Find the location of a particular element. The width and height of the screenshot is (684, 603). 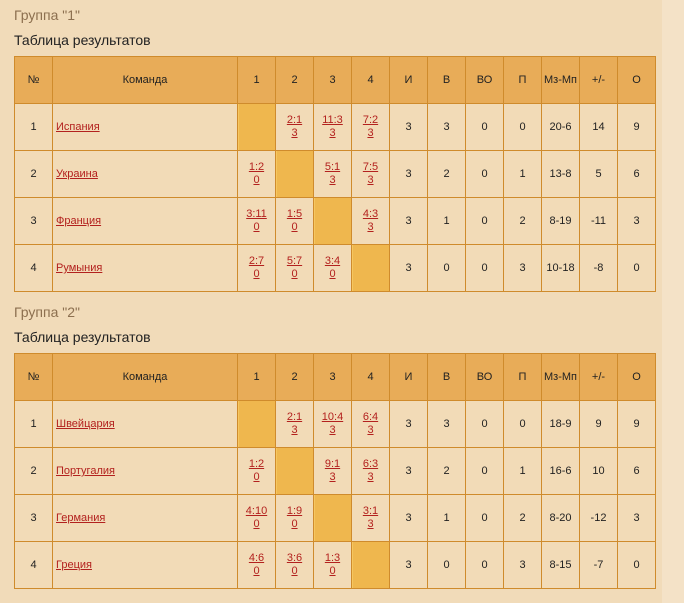

match-score-link: 9:1 is located at coordinates (332, 464).